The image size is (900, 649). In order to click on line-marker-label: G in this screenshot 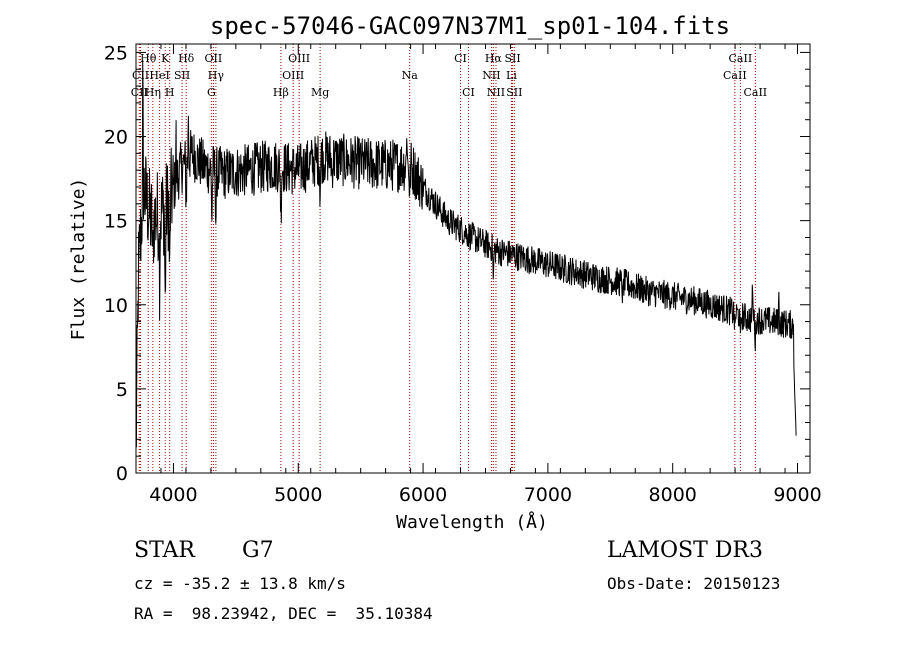, I will do `click(211, 92)`.